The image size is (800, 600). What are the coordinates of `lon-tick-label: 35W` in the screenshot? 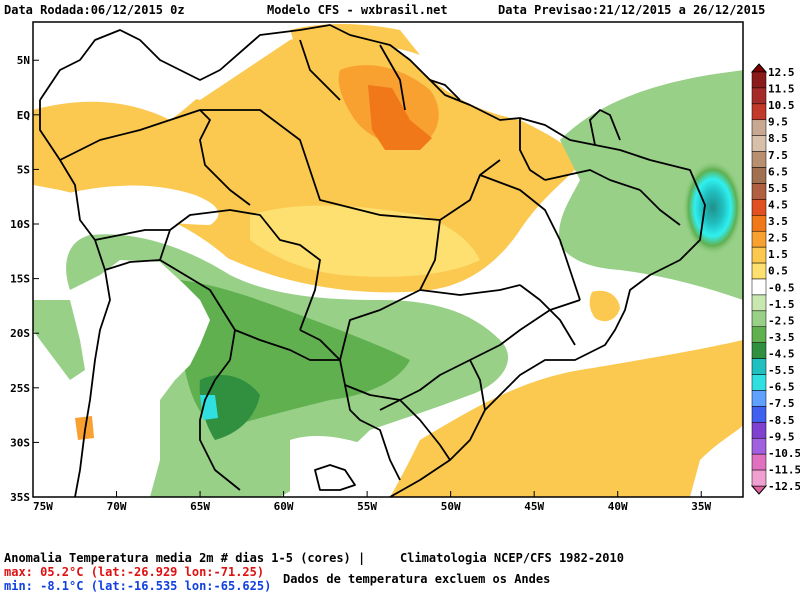 It's located at (701, 506).